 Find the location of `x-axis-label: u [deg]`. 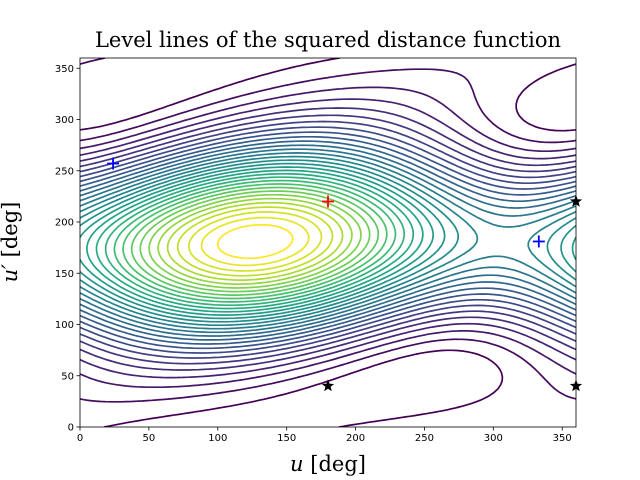

x-axis-label: u [deg] is located at coordinates (328, 464).